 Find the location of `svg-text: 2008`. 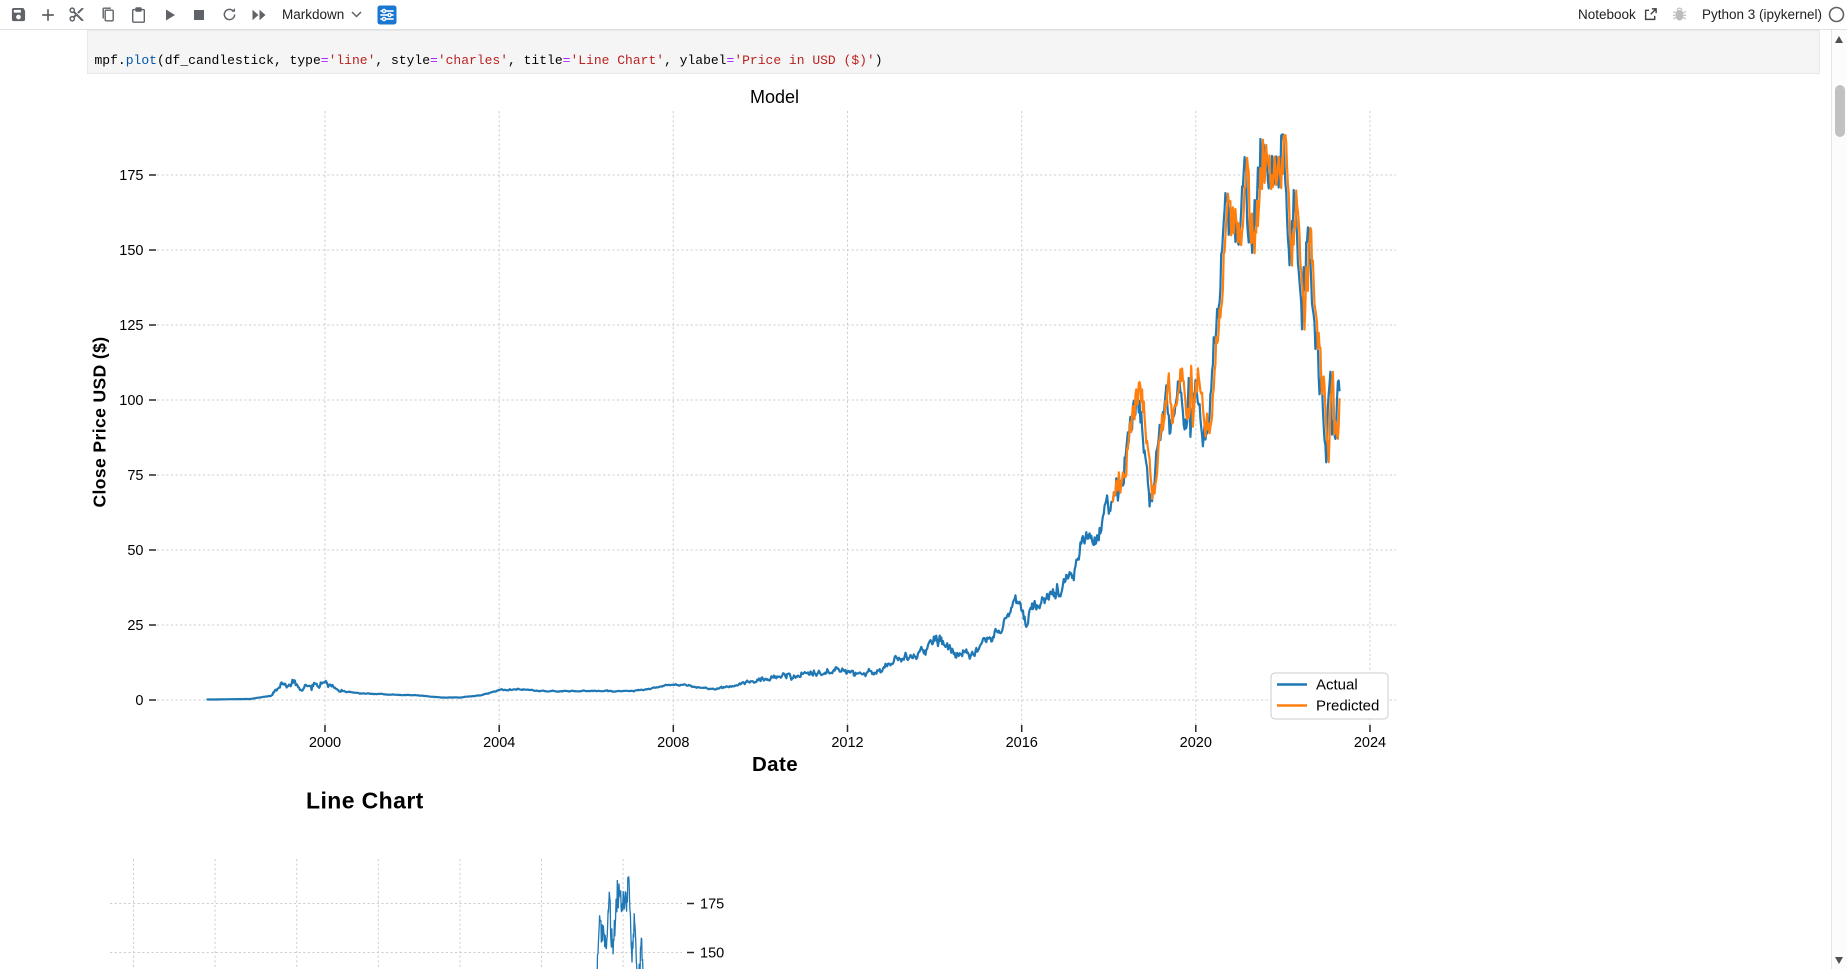

svg-text: 2008 is located at coordinates (673, 743).